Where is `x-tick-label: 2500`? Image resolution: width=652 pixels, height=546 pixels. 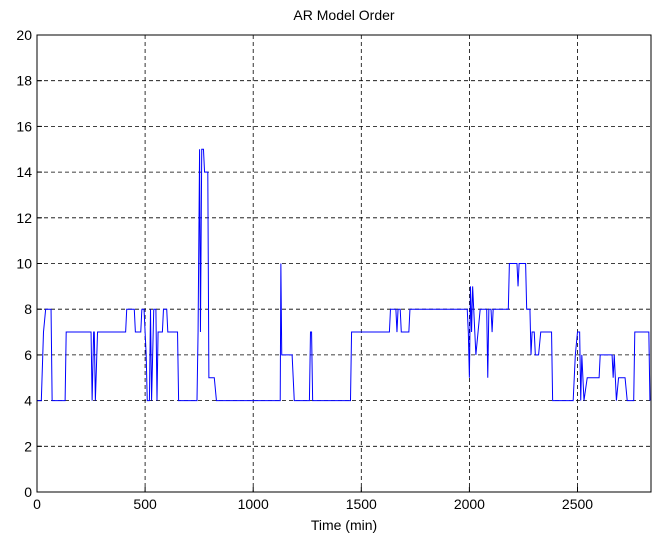 x-tick-label: 2500 is located at coordinates (577, 504).